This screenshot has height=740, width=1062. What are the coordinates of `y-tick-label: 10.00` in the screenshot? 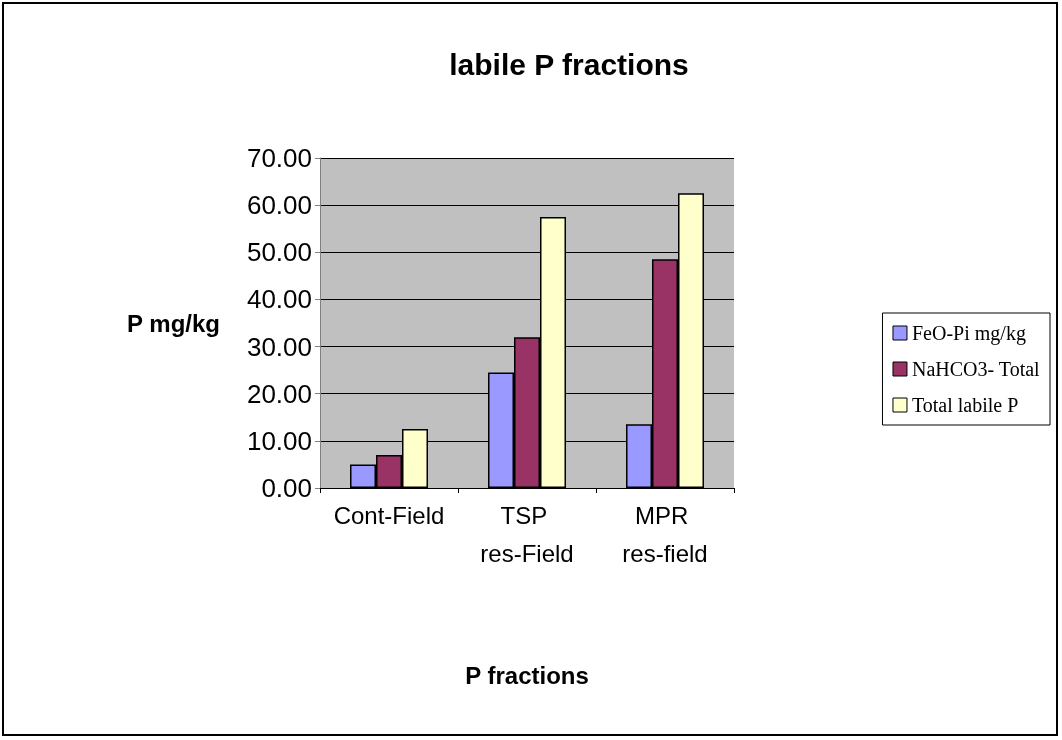 It's located at (279, 440).